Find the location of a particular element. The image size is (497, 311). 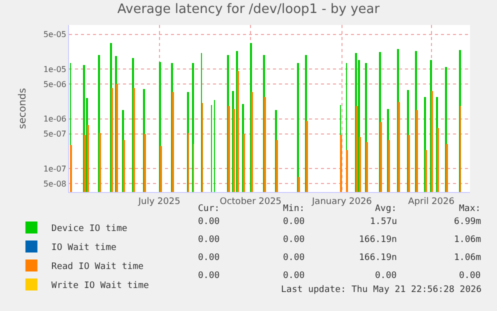

text: Last update: Thu May 21 22:56:28 2026 is located at coordinates (381, 290).